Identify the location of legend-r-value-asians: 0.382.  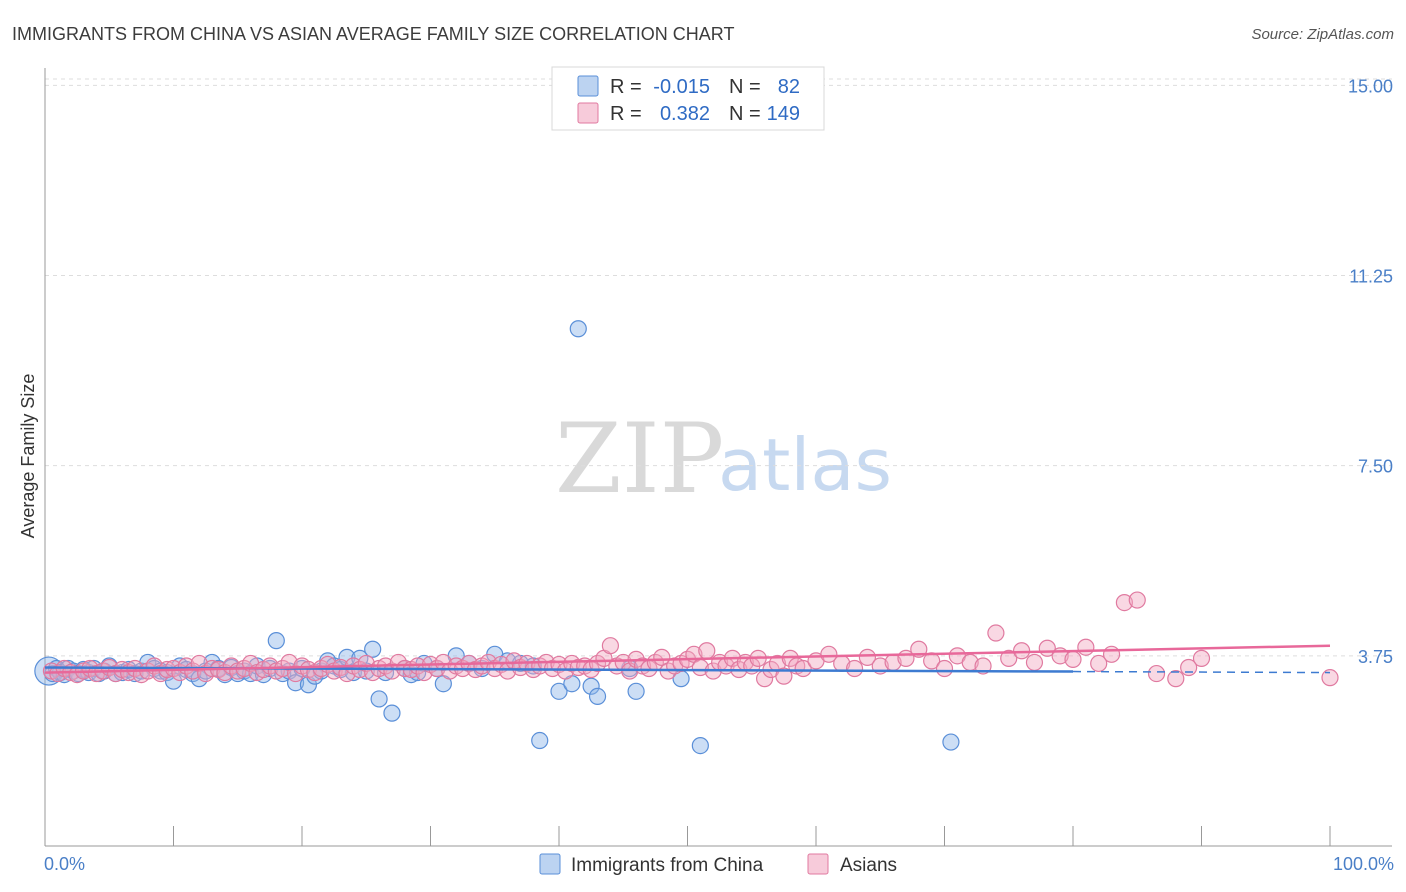
(685, 114).